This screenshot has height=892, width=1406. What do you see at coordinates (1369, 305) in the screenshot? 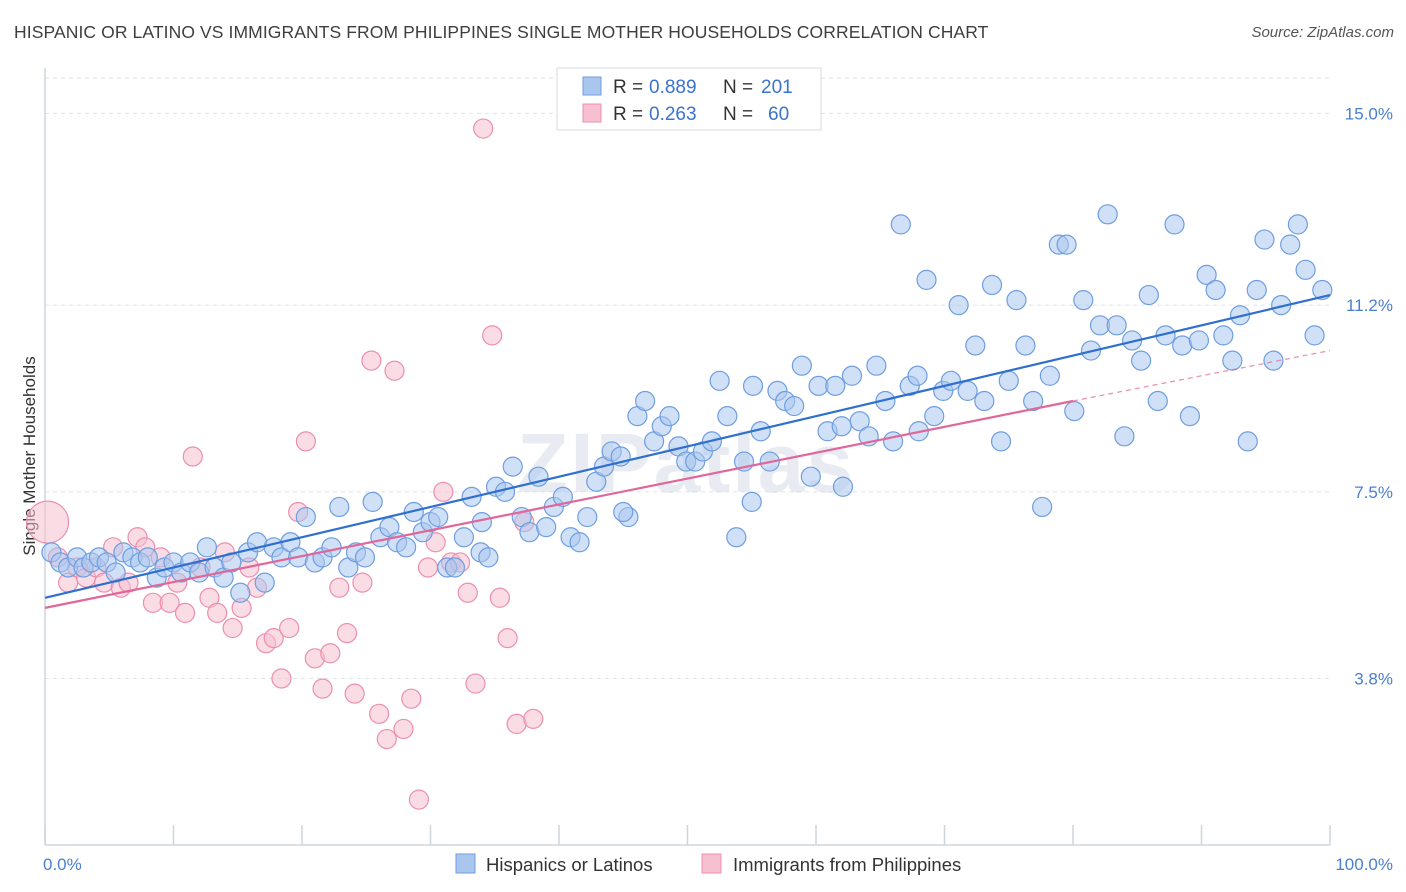
I see `y-tick-label-2: 11.2%` at bounding box center [1369, 305].